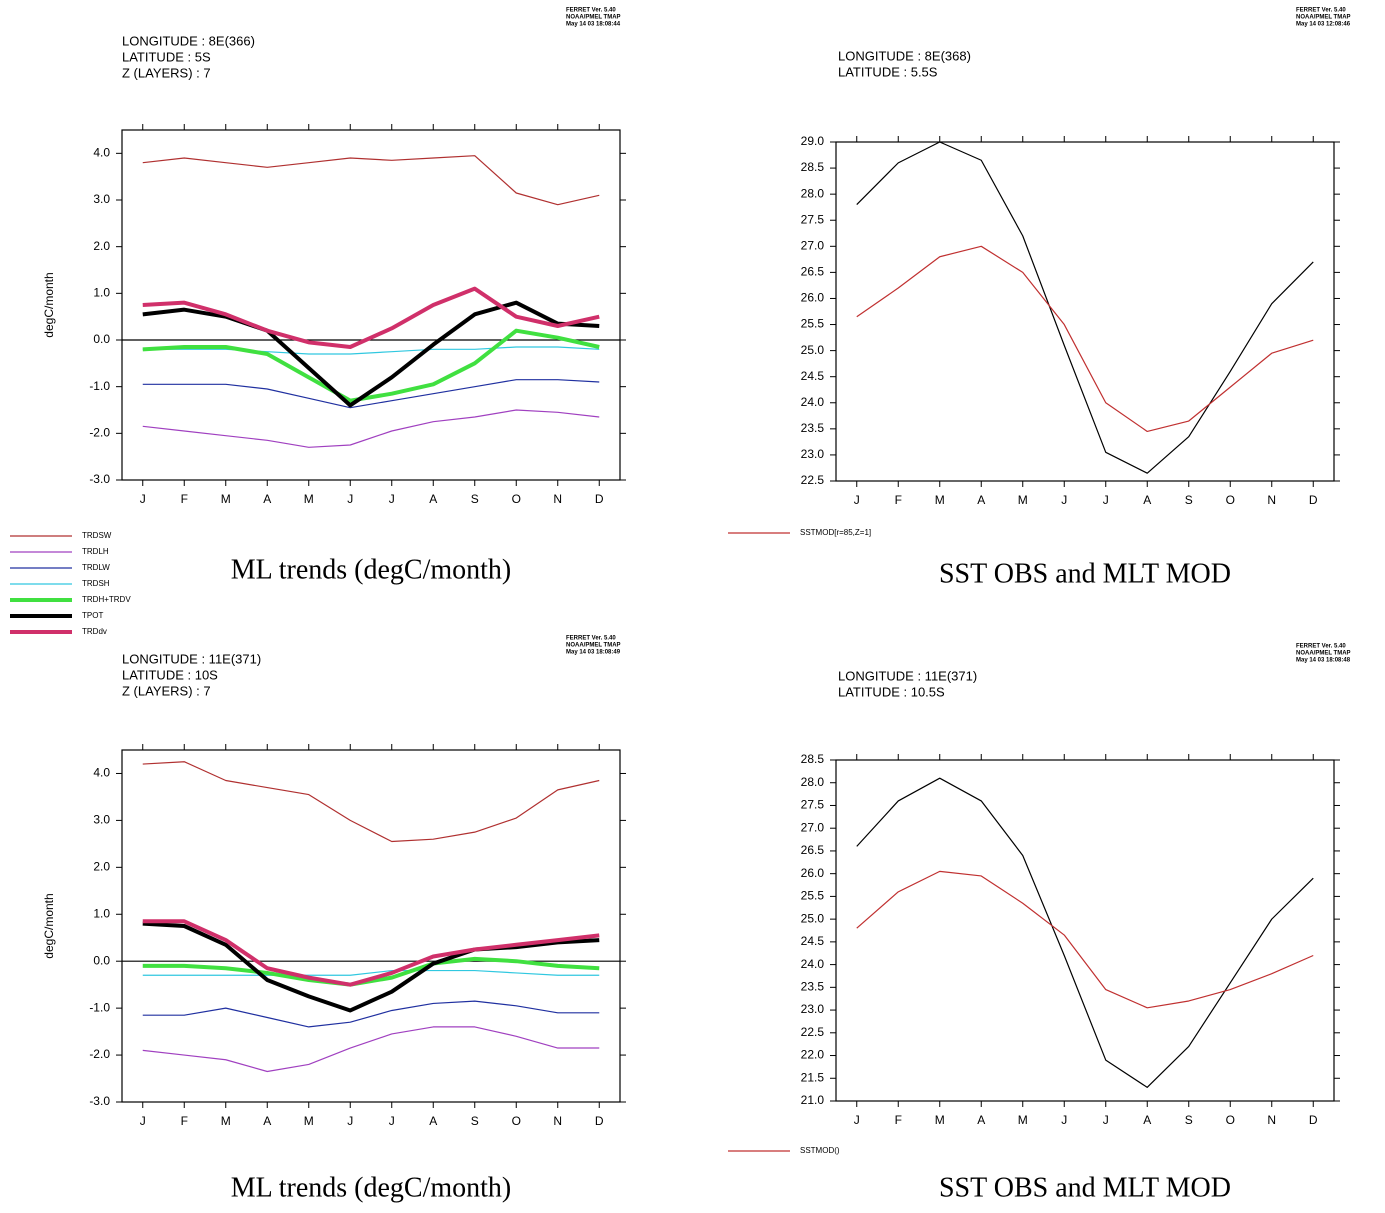 The width and height of the screenshot is (1385, 1213). What do you see at coordinates (95, 551) in the screenshot?
I see `legend-label: TRDLH` at bounding box center [95, 551].